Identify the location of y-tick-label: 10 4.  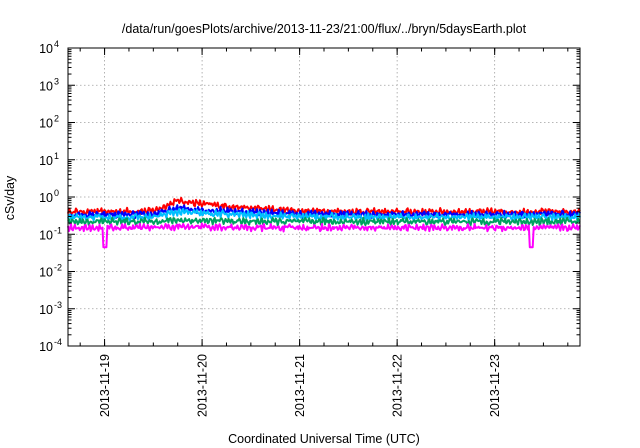
(49, 47).